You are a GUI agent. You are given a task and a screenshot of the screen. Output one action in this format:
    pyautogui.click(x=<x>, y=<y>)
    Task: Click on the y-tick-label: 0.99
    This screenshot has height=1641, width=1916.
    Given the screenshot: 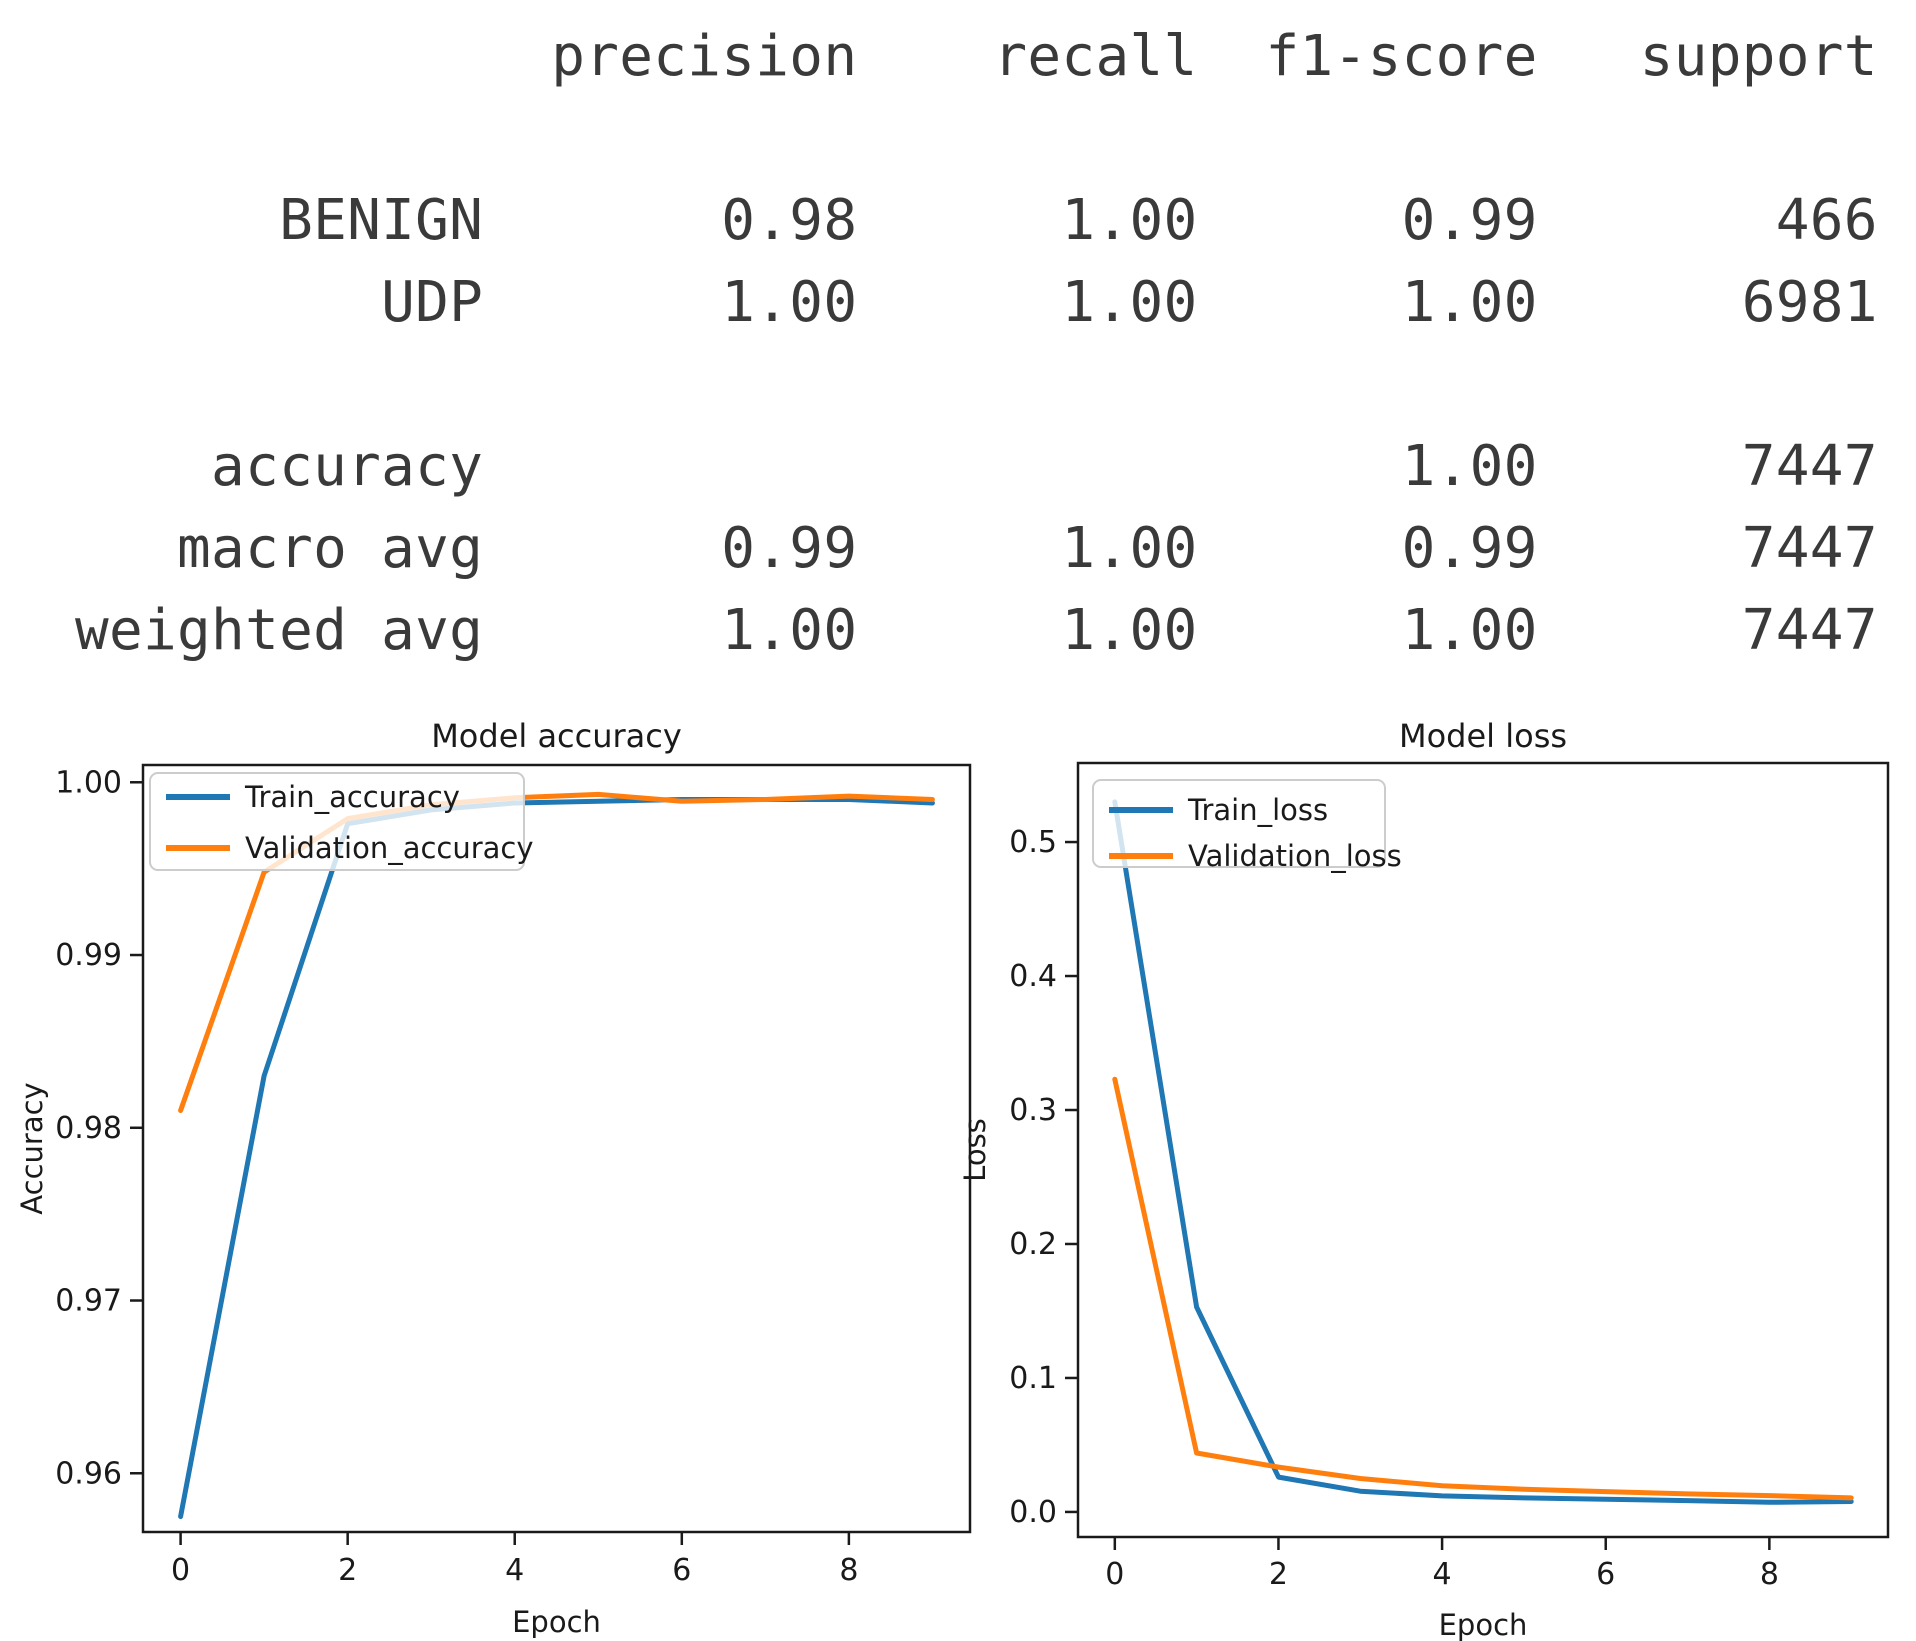 What is the action you would take?
    pyautogui.click(x=88, y=955)
    